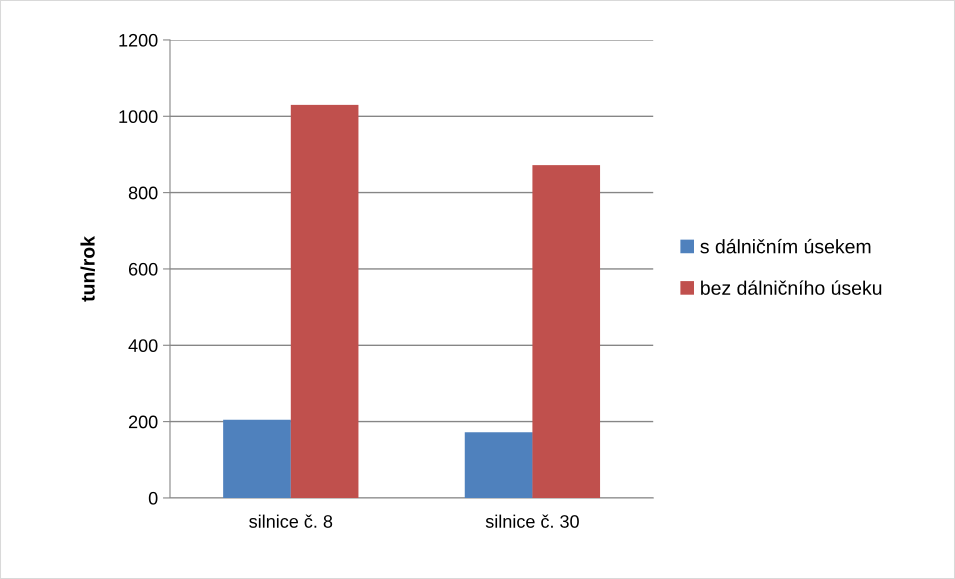  I want to click on legend-label: bez dálničního úseku, so click(791, 287).